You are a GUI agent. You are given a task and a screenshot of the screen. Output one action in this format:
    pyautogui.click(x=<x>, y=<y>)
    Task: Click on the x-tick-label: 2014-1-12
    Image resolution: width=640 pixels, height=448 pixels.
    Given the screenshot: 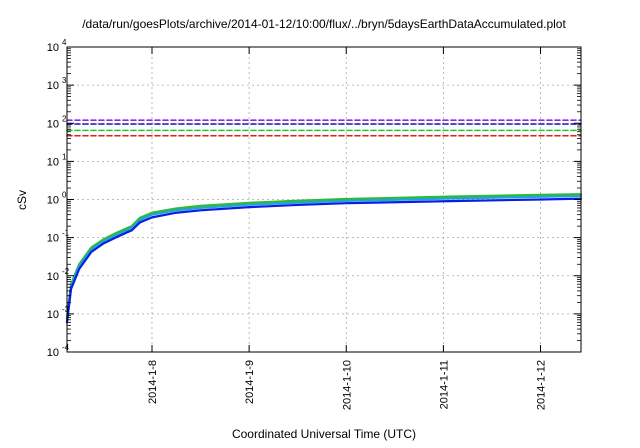 What is the action you would take?
    pyautogui.click(x=542, y=385)
    